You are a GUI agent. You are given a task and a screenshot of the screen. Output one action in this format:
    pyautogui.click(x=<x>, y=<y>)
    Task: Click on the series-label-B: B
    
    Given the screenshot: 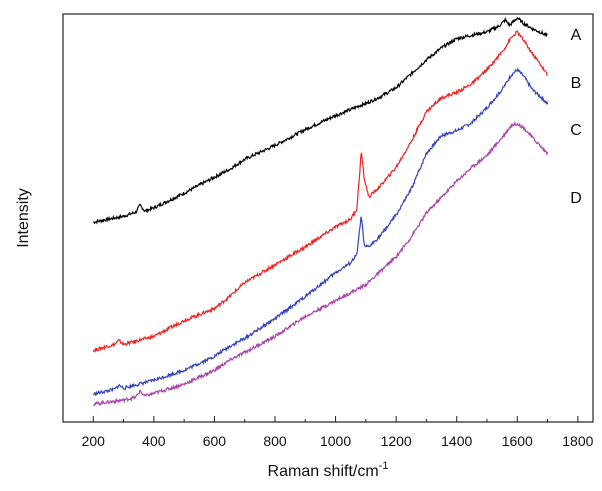 What is the action you would take?
    pyautogui.click(x=576, y=83)
    